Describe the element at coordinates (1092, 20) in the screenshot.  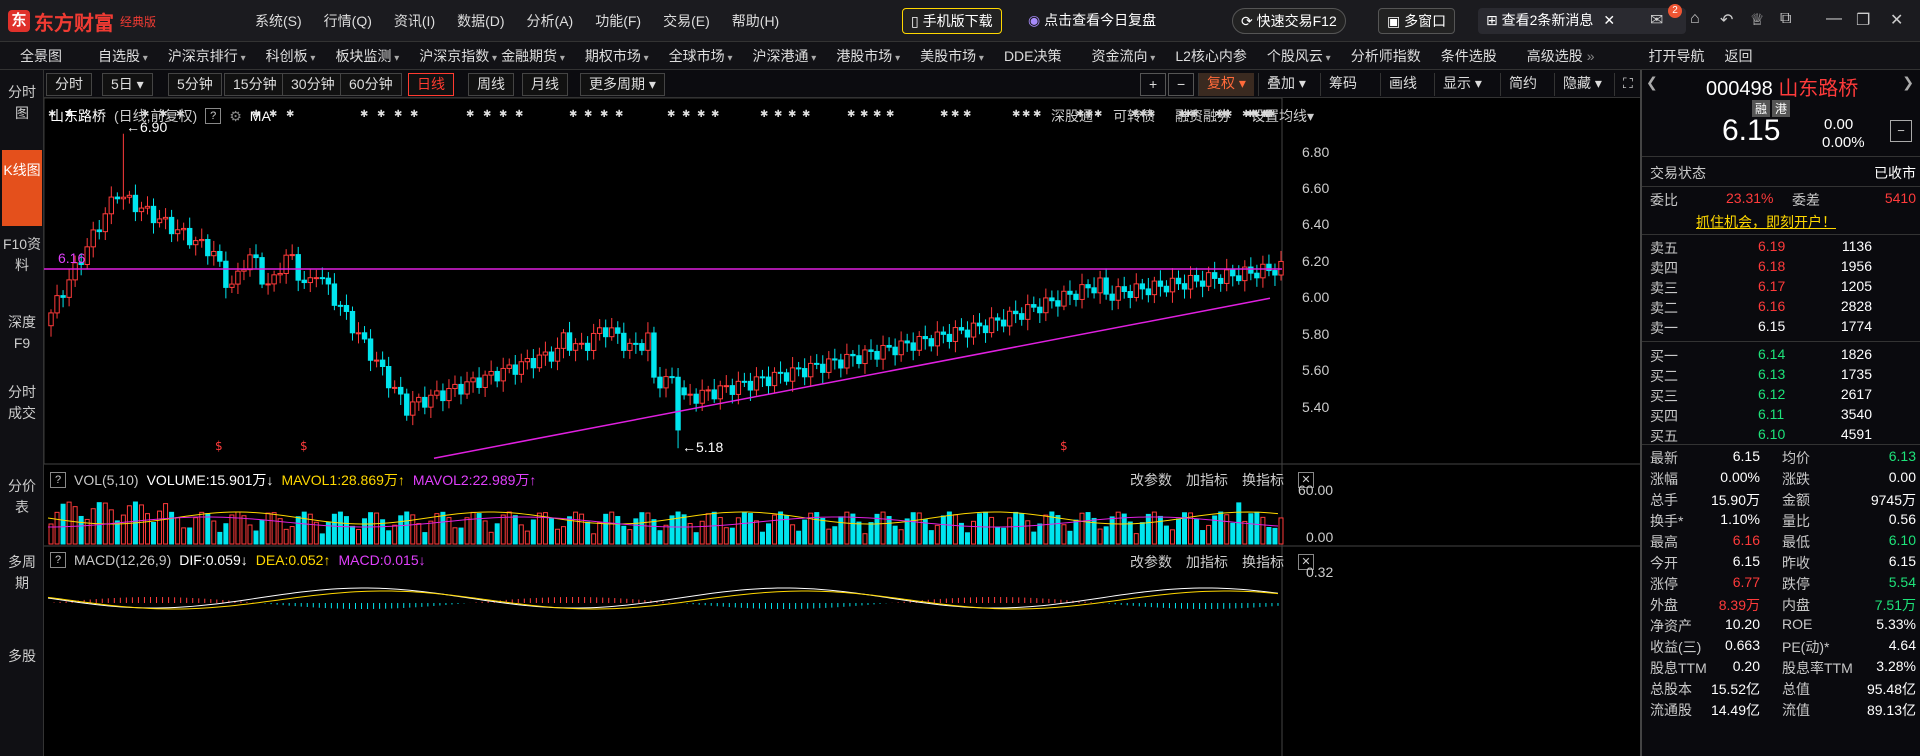
I see `replay-link: ◉ 点击查看今日复盘` at that location.